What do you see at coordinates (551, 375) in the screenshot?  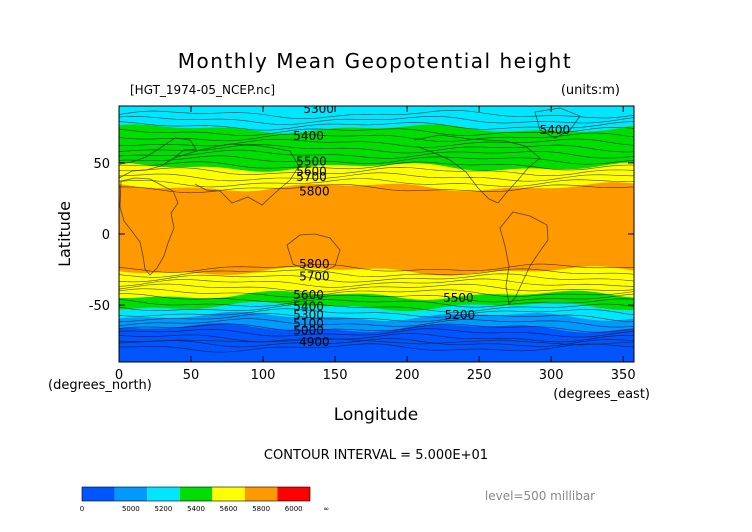 I see `x-tick-label: 300` at bounding box center [551, 375].